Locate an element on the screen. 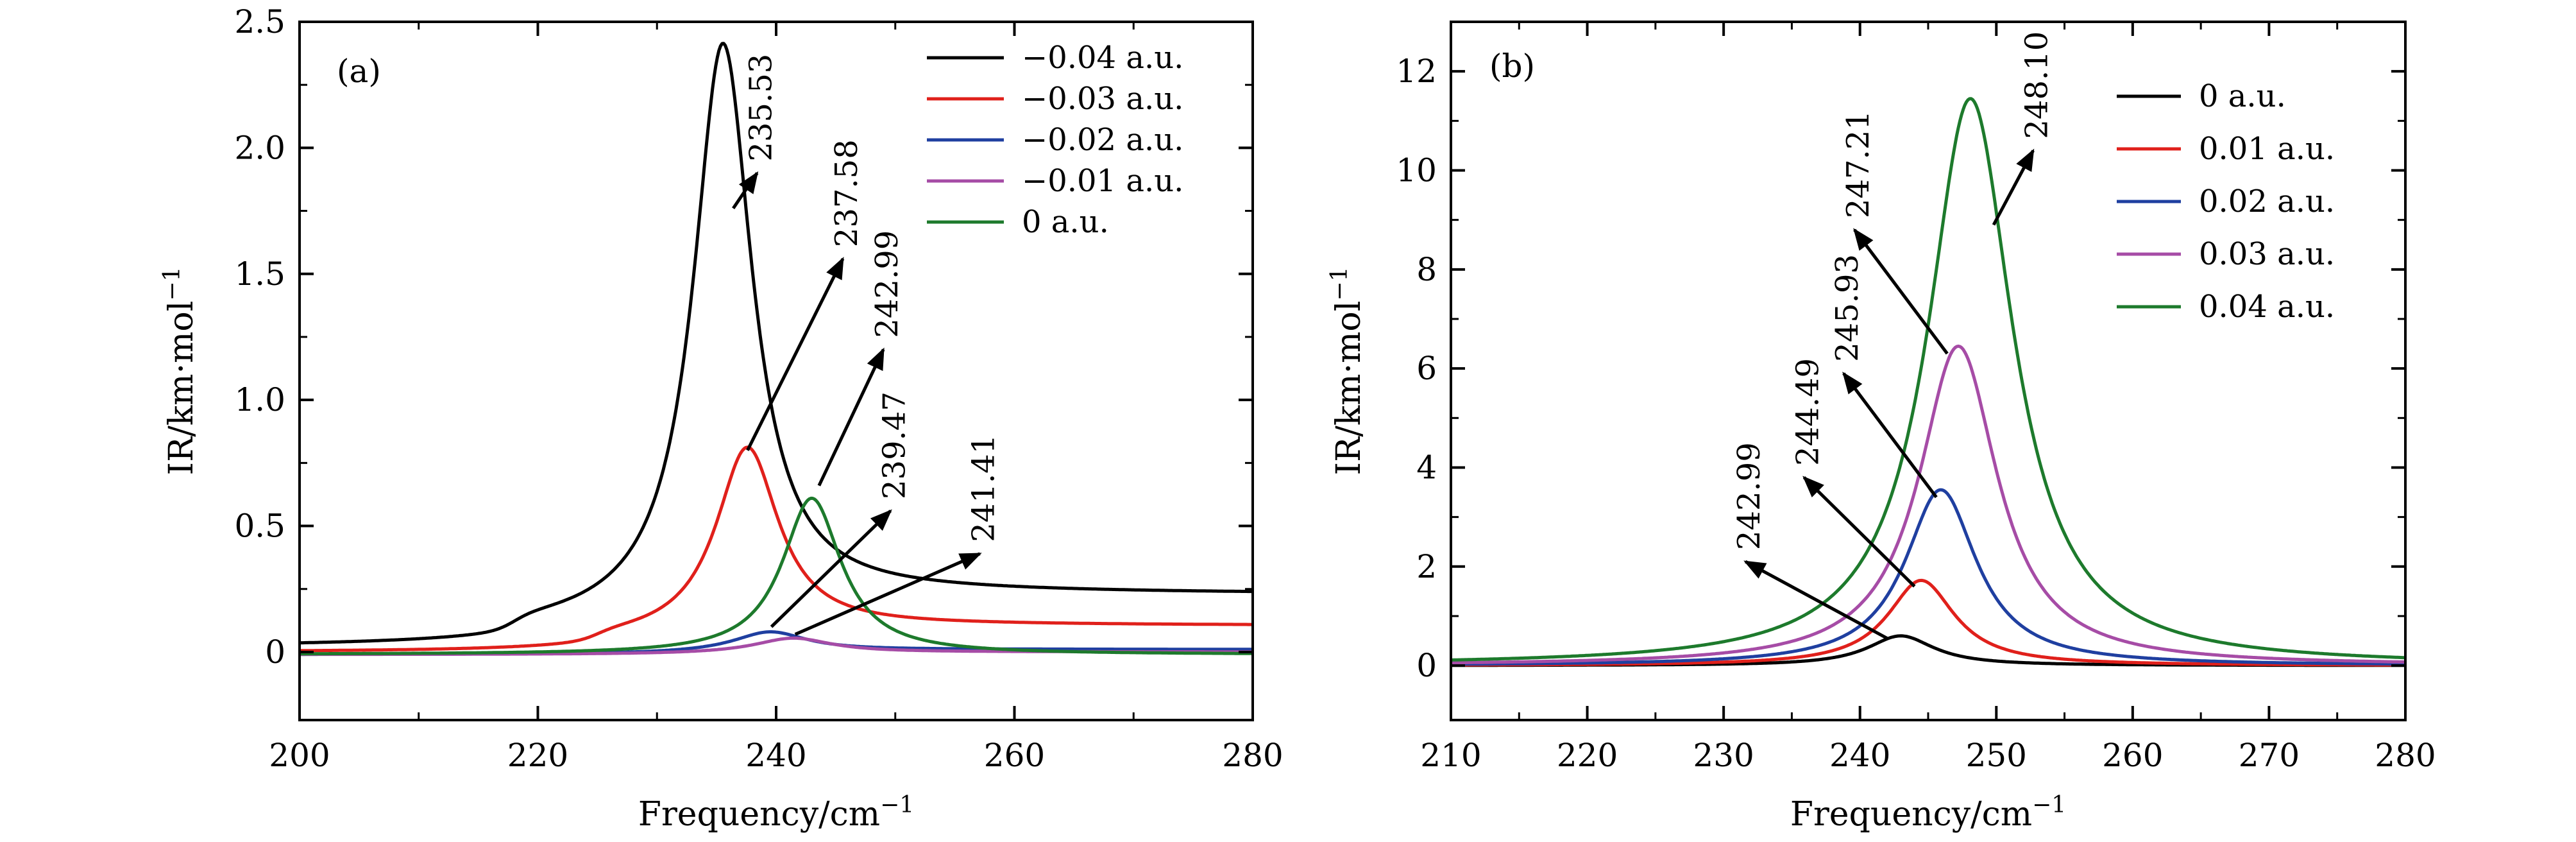 This screenshot has width=2576, height=842. legend-label-3: −0.01 a.u. is located at coordinates (1102, 181).